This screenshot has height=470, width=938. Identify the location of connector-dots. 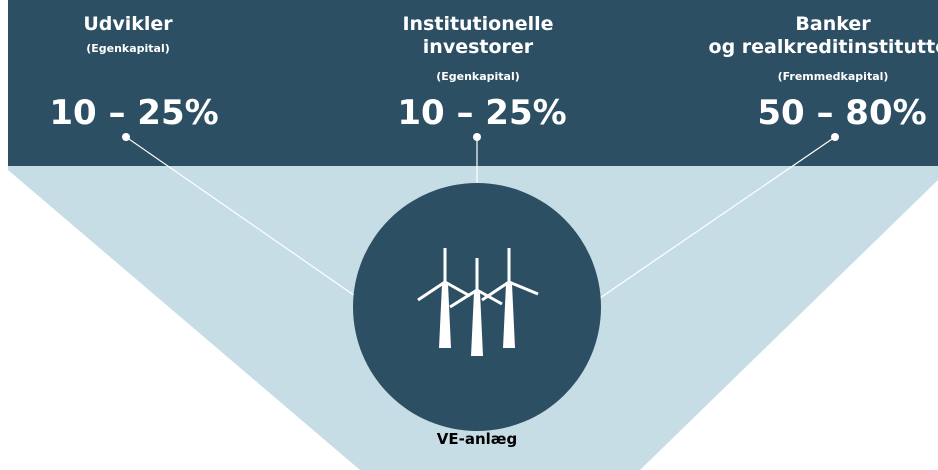
(480, 137).